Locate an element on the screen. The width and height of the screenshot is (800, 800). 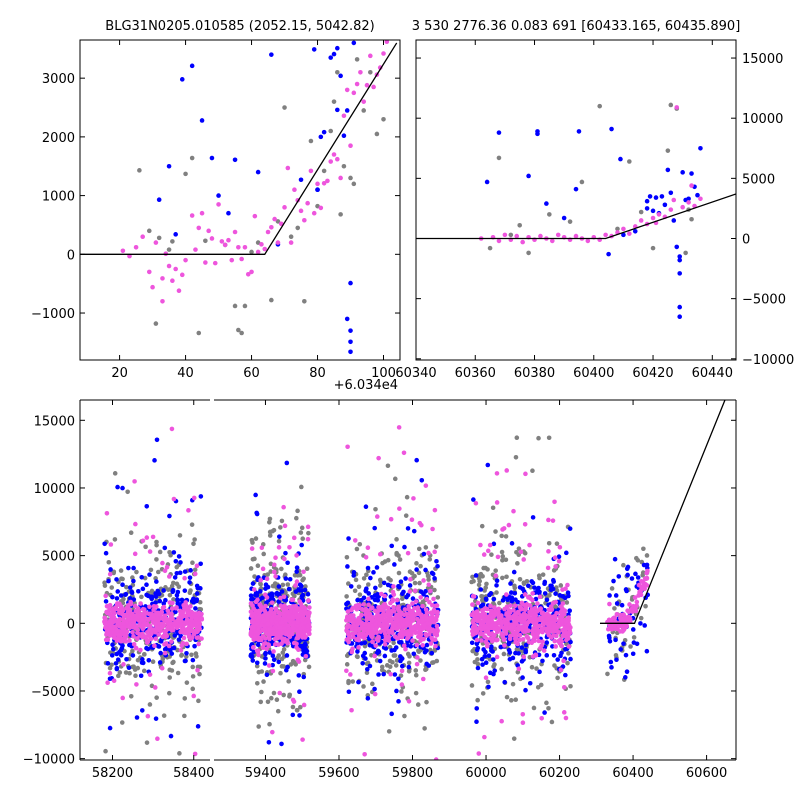
y-tick-label: 1000 is located at coordinates (58, 197).